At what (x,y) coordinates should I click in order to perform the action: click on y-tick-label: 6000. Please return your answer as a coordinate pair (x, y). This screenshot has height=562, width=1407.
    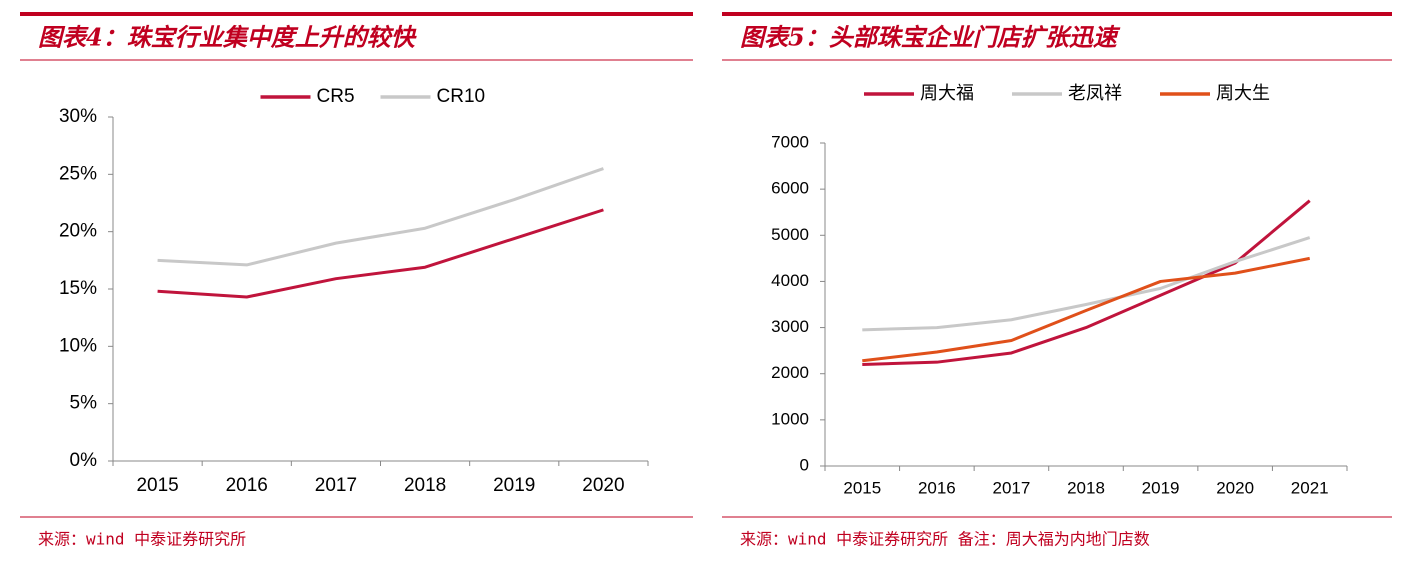
    Looking at the image, I should click on (790, 188).